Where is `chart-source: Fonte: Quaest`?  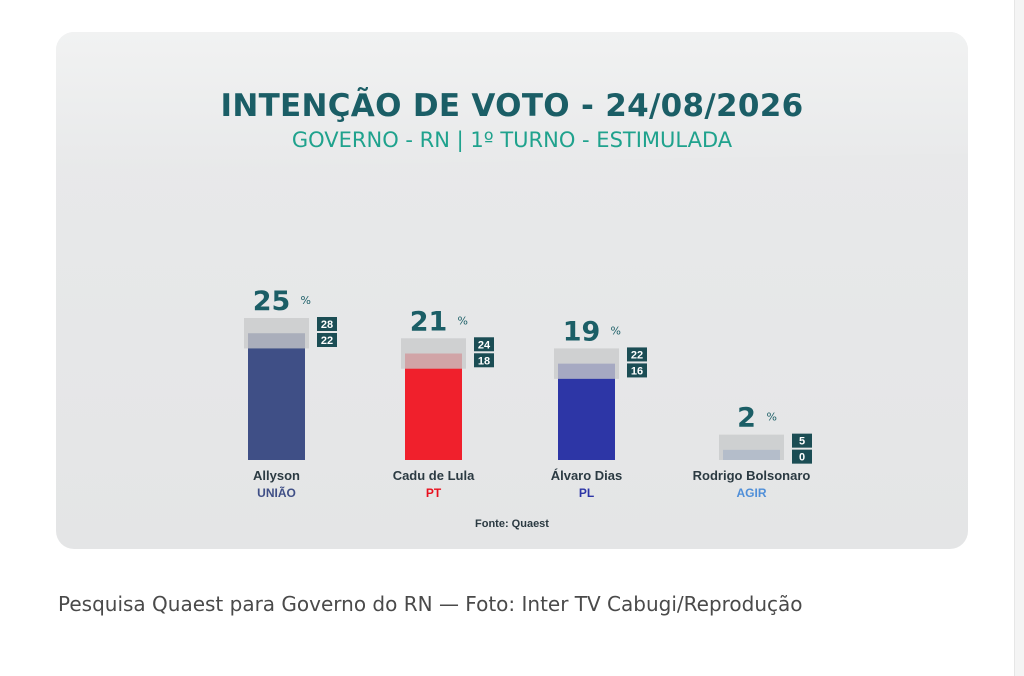 chart-source: Fonte: Quaest is located at coordinates (512, 524).